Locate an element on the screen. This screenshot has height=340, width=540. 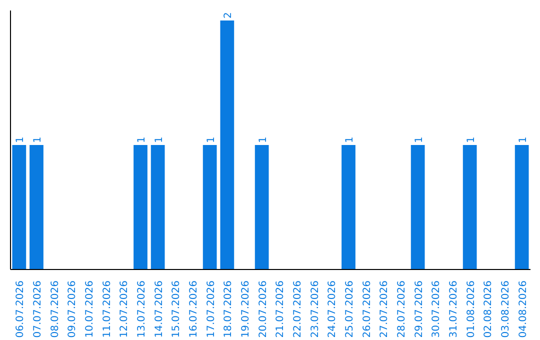
x-tick-label: 30.07.2026 is located at coordinates (436, 309).